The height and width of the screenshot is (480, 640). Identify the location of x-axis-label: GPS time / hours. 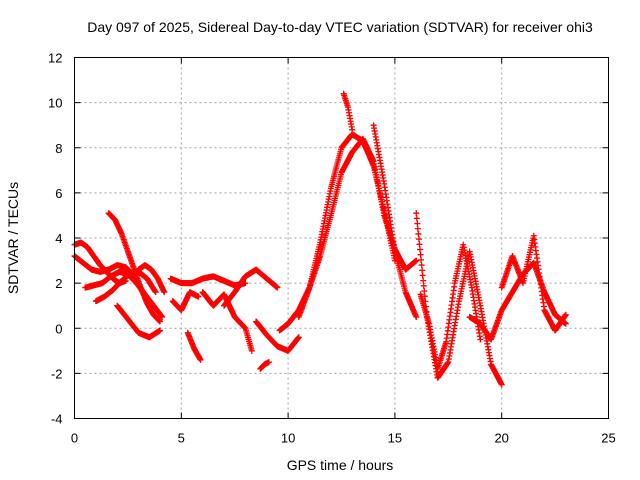
(340, 465).